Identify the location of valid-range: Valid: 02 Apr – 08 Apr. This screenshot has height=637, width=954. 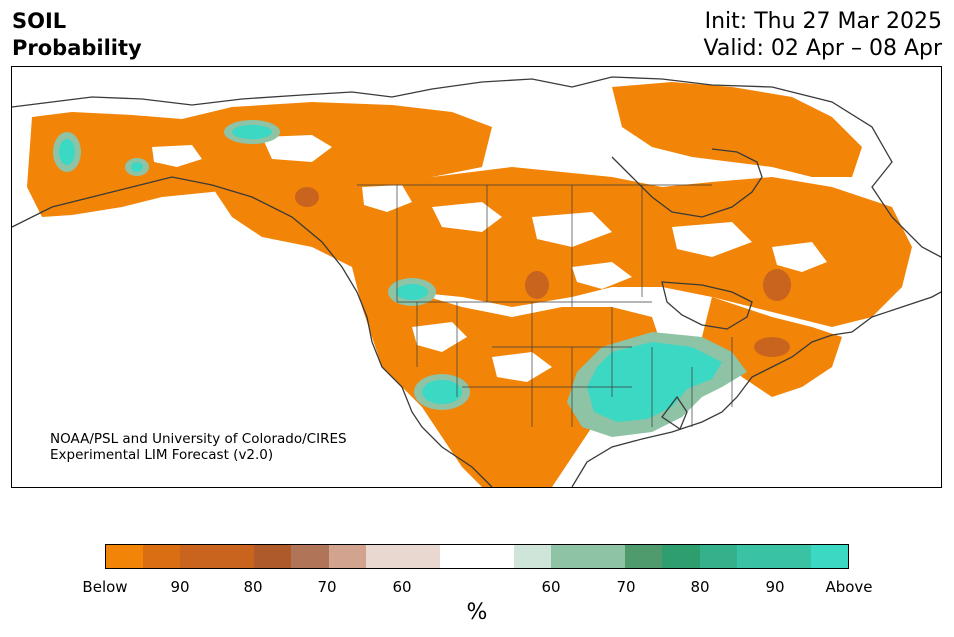
(823, 48).